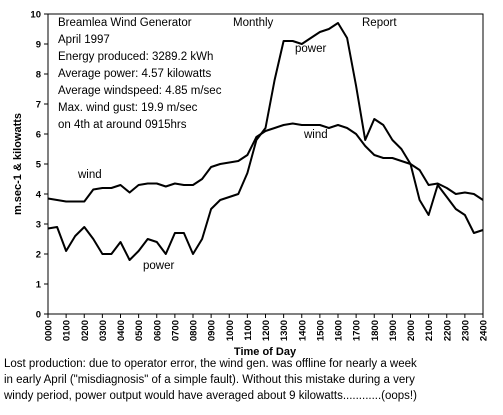  Describe the element at coordinates (135, 57) in the screenshot. I see `annotation: Energy produced: 3289.2 kWh` at that location.